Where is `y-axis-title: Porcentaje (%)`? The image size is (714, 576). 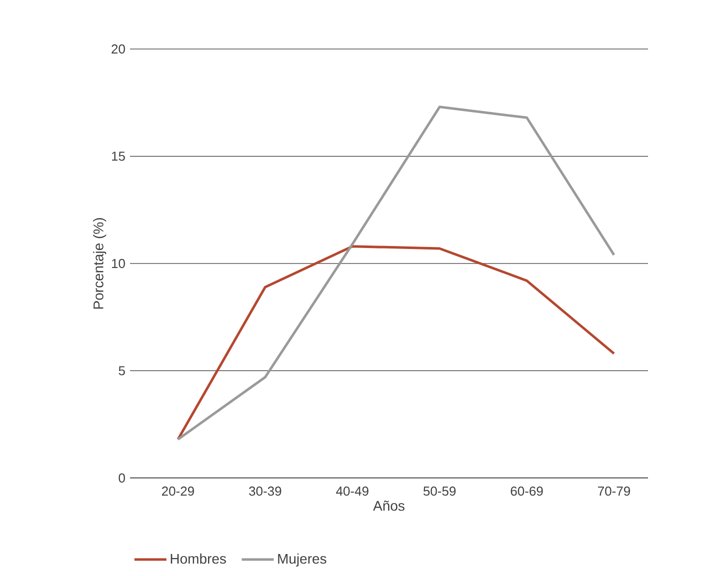
y-axis-title: Porcentaje (%) is located at coordinates (99, 263).